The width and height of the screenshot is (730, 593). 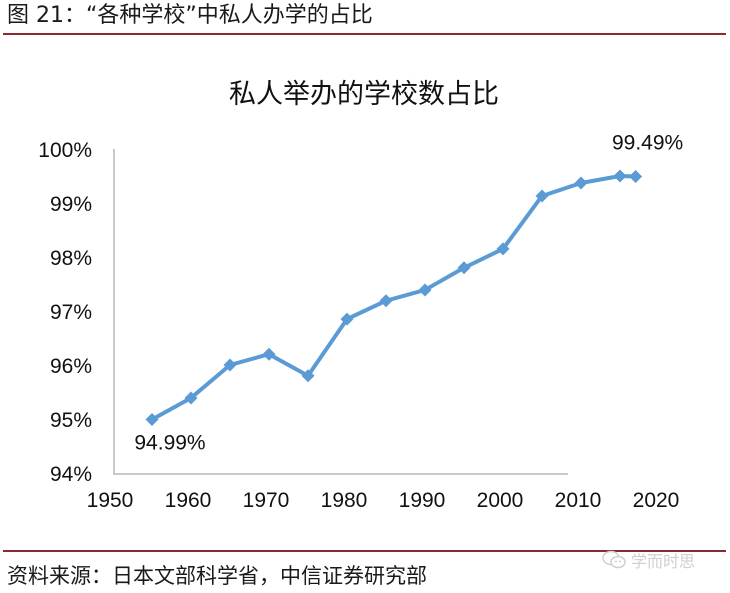 I want to click on x-tick-label: 2000, so click(x=500, y=500).